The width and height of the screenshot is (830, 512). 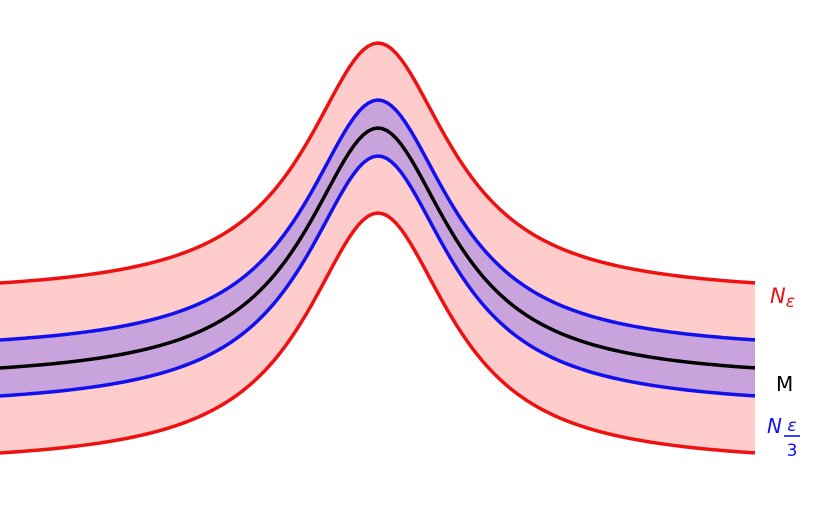 What do you see at coordinates (783, 437) in the screenshot?
I see `label-n-epsilon-over-three: N ε 3` at bounding box center [783, 437].